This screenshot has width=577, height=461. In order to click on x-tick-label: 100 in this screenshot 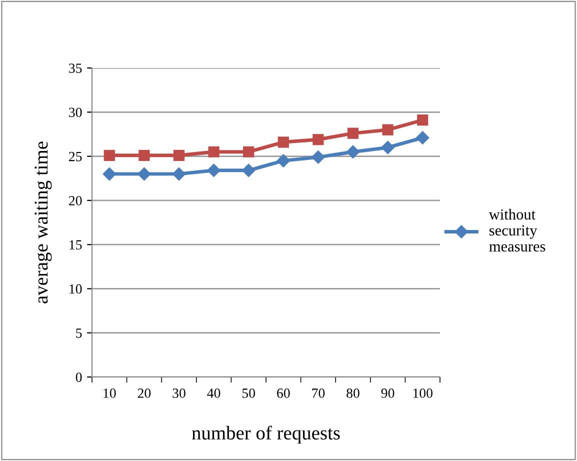, I will do `click(422, 393)`.